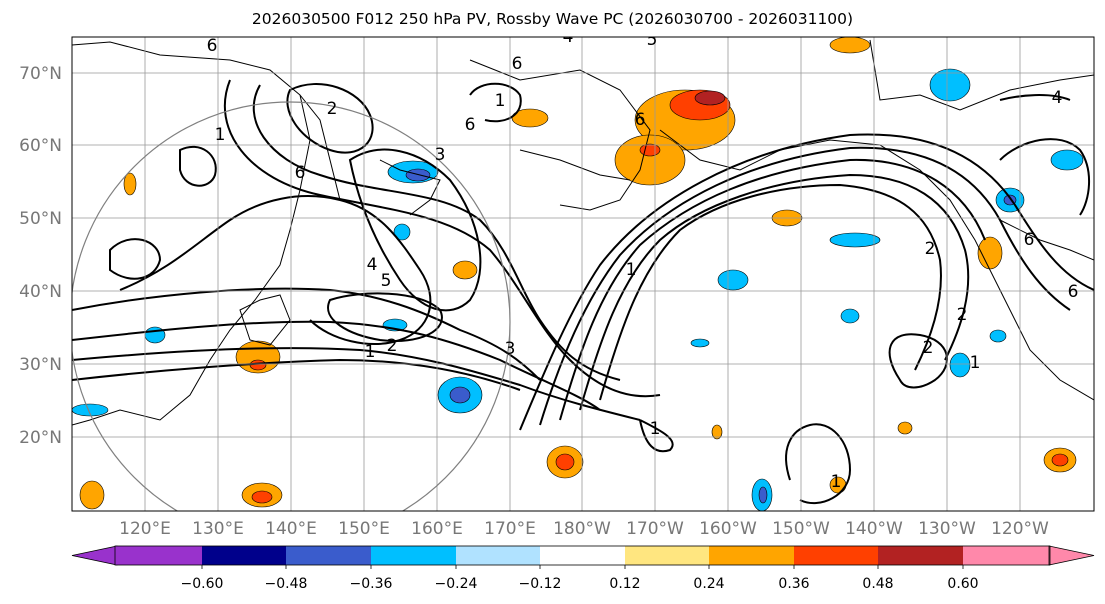 The image size is (1105, 604). Describe the element at coordinates (40, 292) in the screenshot. I see `lat-tick-label: 40°N` at that location.